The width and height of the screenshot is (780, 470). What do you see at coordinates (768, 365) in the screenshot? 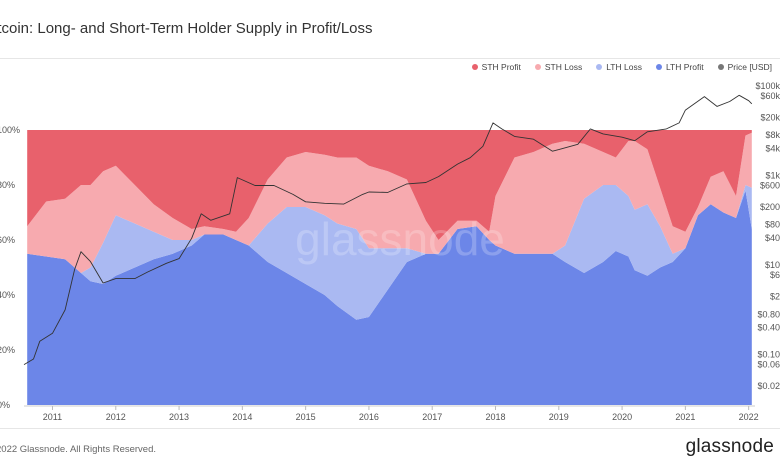
I see `y-right-tick-label: $0.06` at bounding box center [768, 365].